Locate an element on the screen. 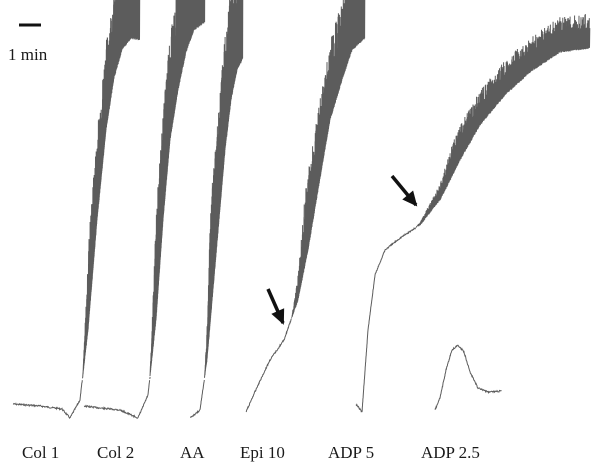 The width and height of the screenshot is (597, 468). arrows-group is located at coordinates (342, 249).